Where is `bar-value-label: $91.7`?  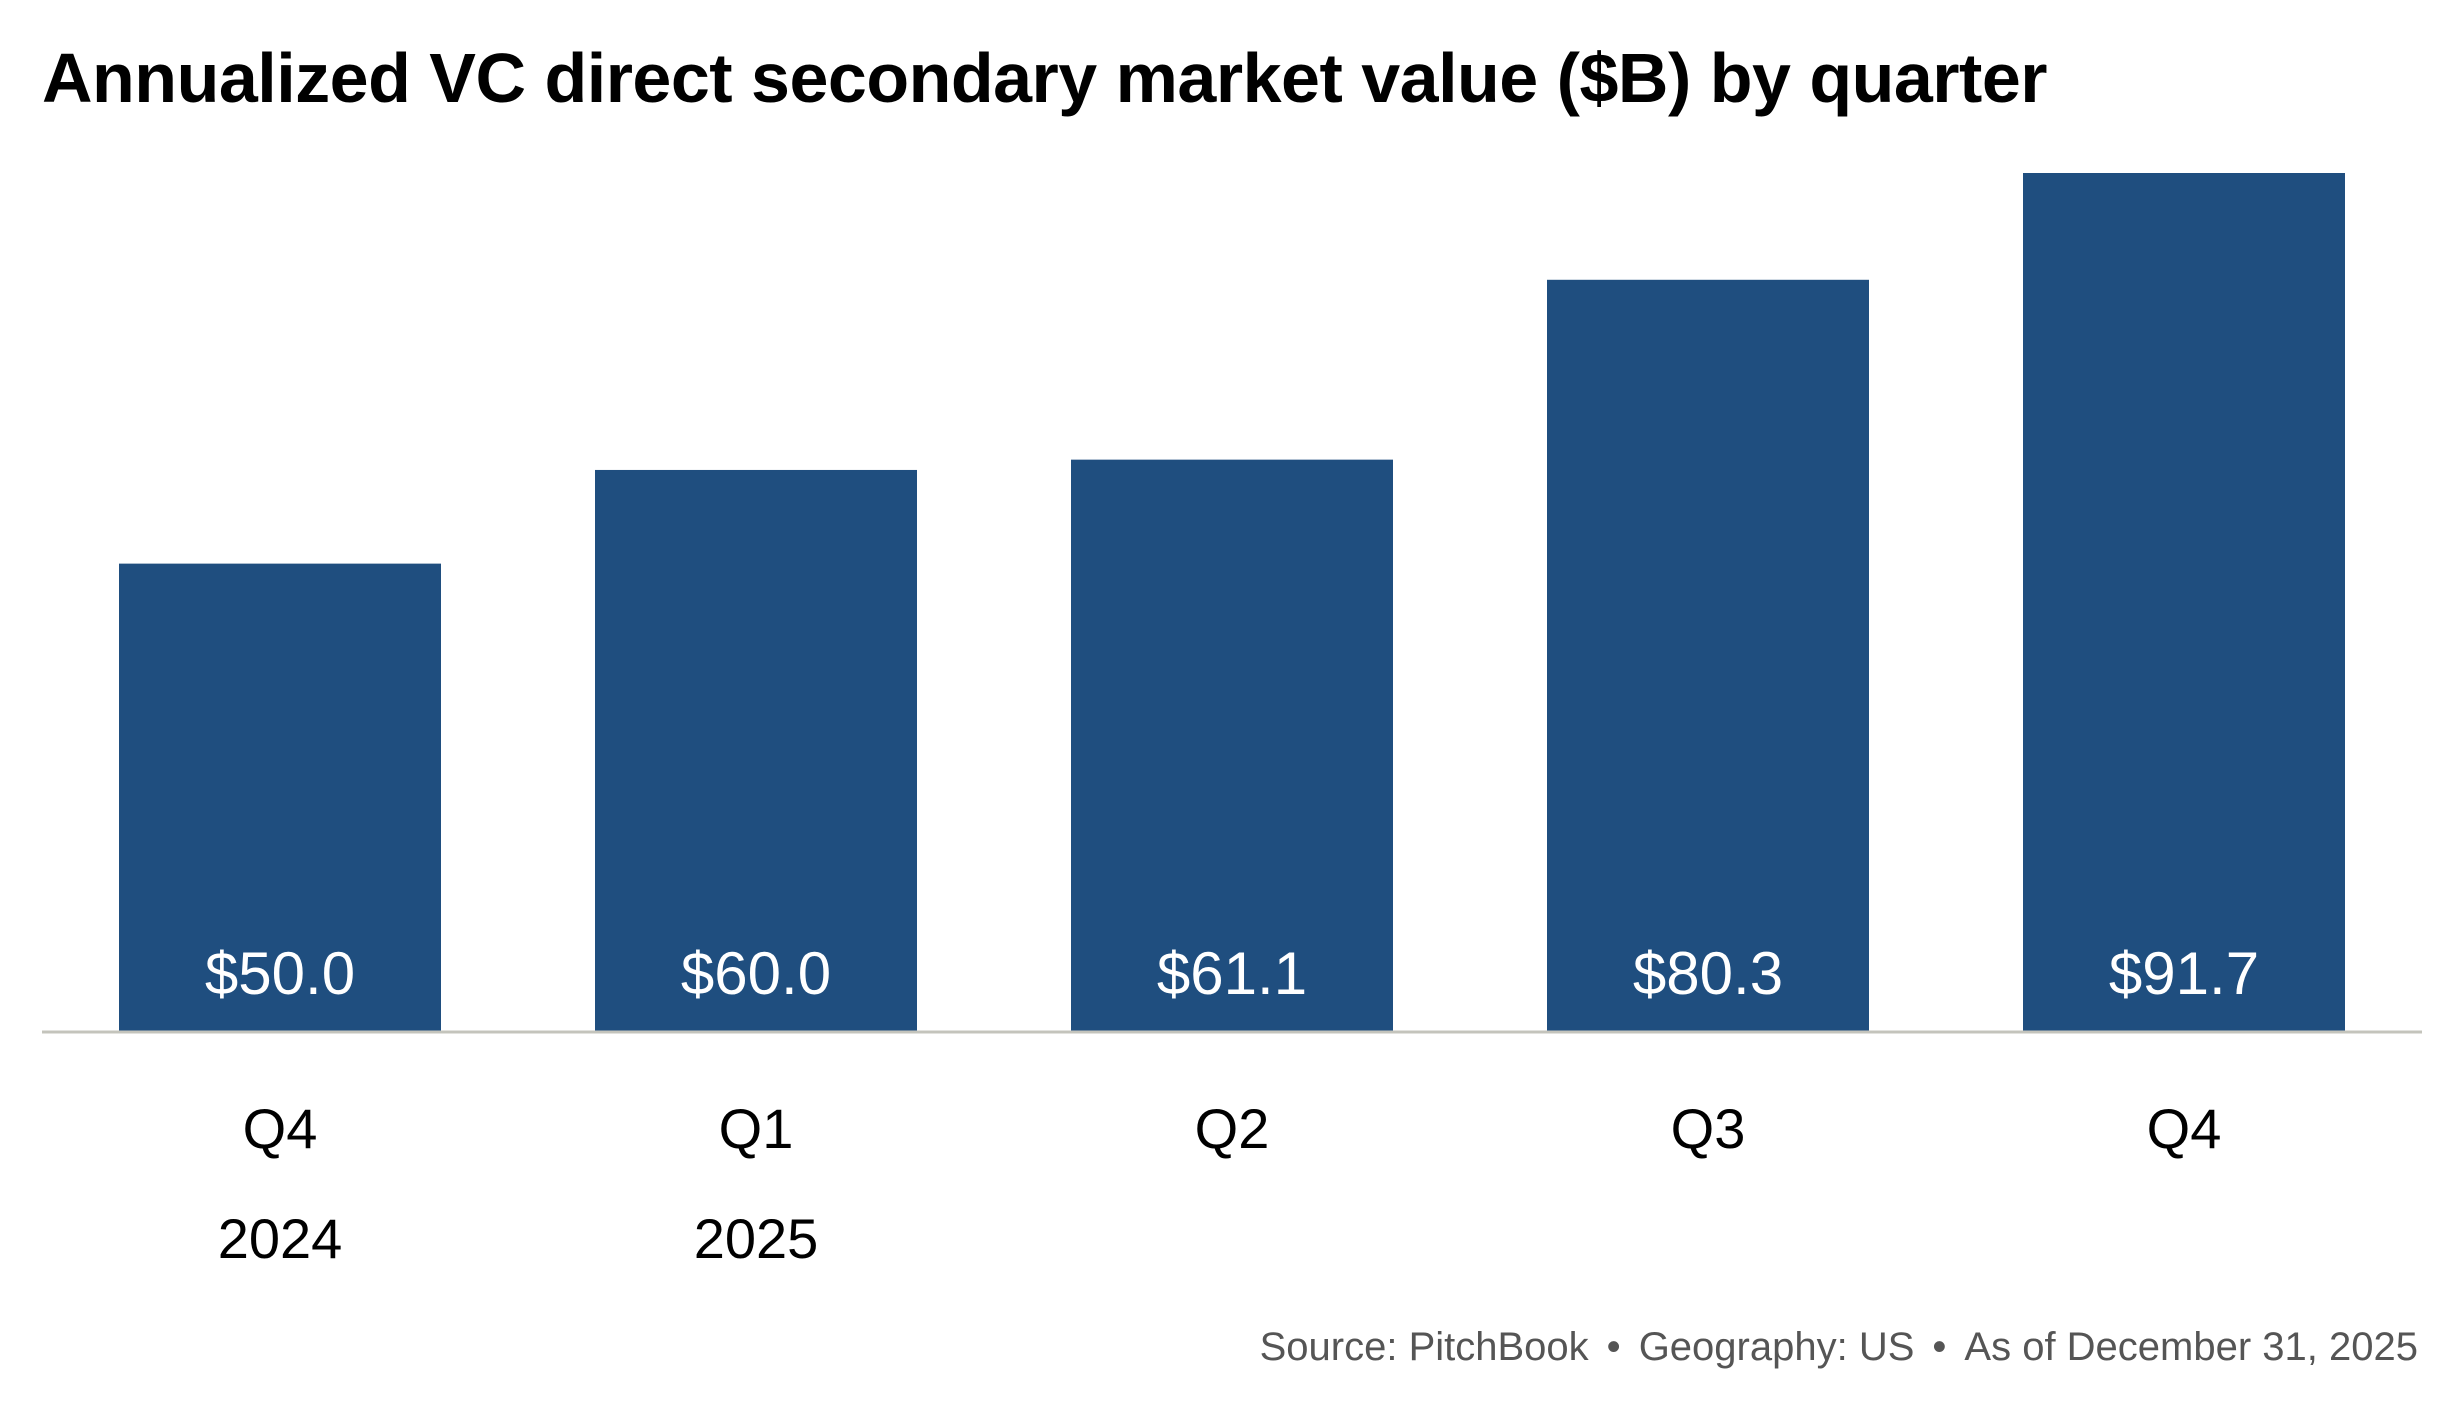
bar-value-label: $91.7 is located at coordinates (2184, 973).